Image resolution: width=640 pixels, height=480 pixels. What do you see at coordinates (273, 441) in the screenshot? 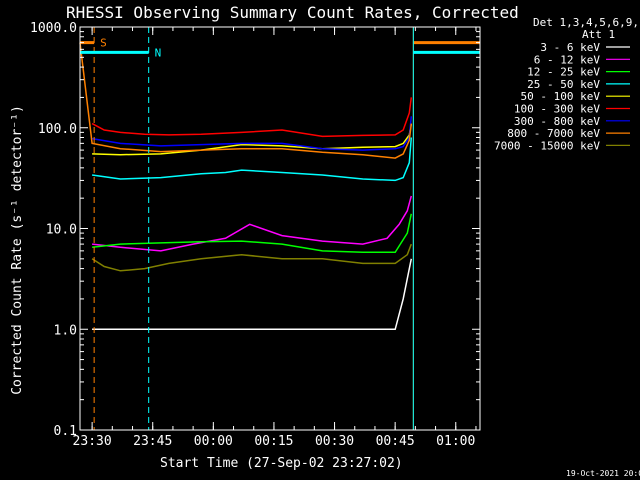
I see `x-tick-label: 00:15` at bounding box center [273, 441].